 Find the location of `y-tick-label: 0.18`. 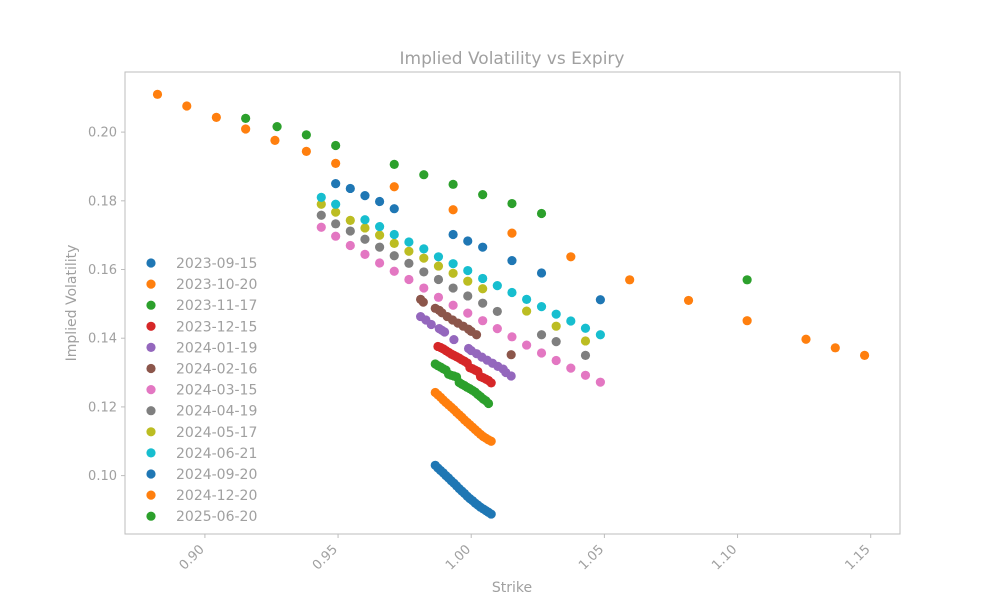

y-tick-label: 0.18 is located at coordinates (102, 201).